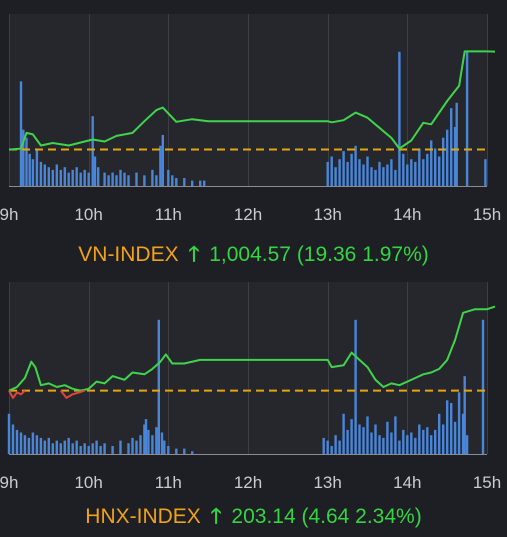 The height and width of the screenshot is (537, 507). Describe the element at coordinates (143, 516) in the screenshot. I see `hnx-index-name: HNX-INDEX` at that location.